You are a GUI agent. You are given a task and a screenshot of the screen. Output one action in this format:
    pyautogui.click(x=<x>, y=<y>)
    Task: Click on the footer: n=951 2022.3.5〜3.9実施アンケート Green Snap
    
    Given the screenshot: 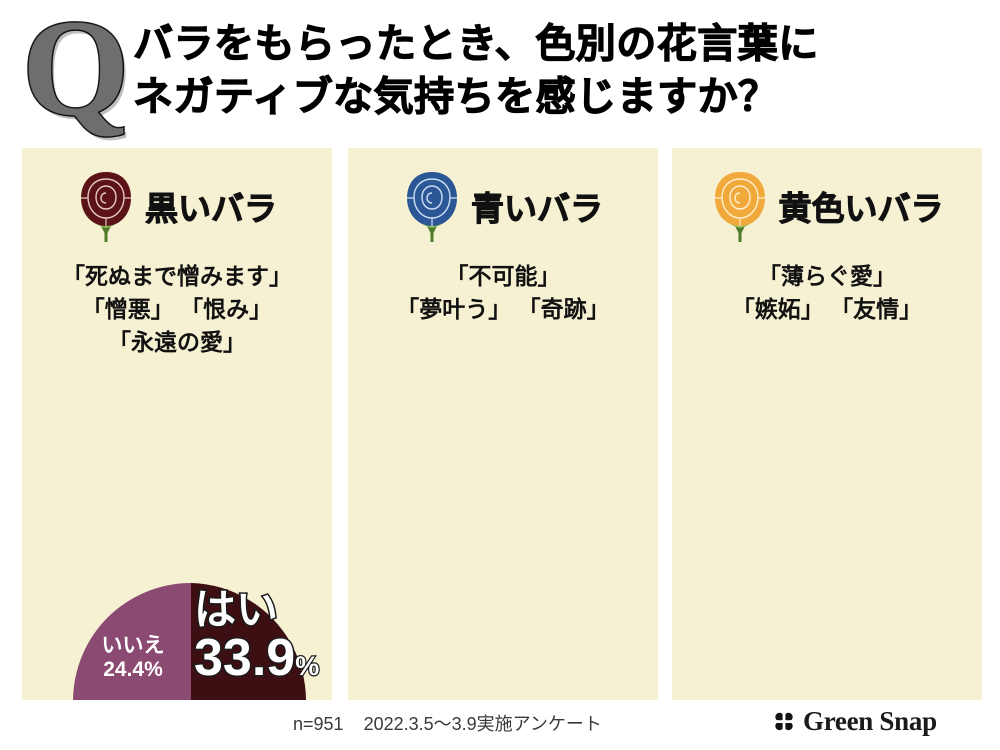 What is the action you would take?
    pyautogui.click(x=500, y=725)
    